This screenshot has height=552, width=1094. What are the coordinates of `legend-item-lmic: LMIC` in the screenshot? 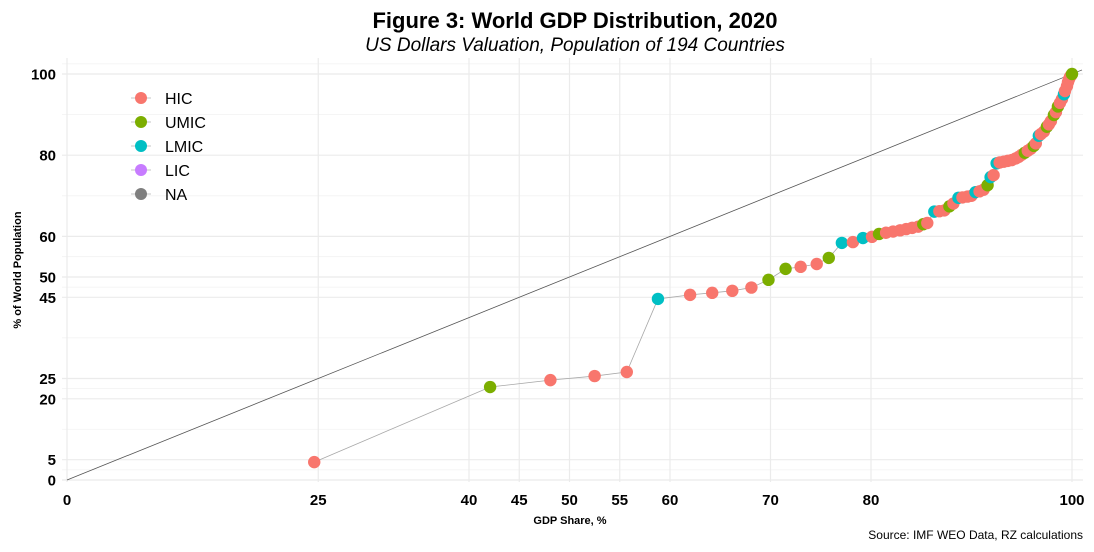 It's located at (167, 147).